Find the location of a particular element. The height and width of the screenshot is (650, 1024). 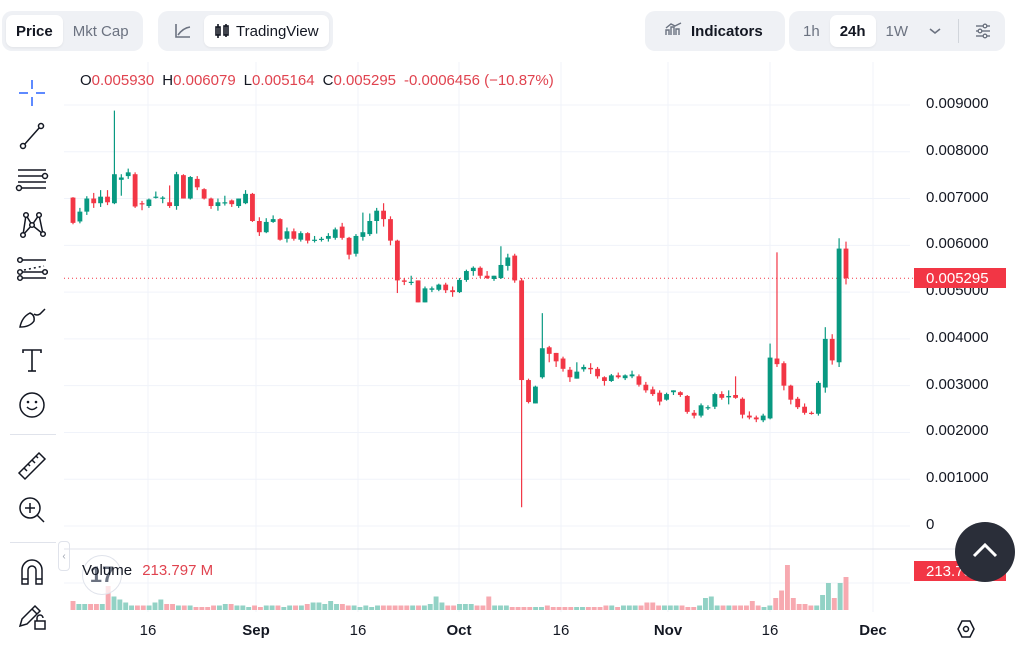

time-tick-label: Nov is located at coordinates (668, 630).